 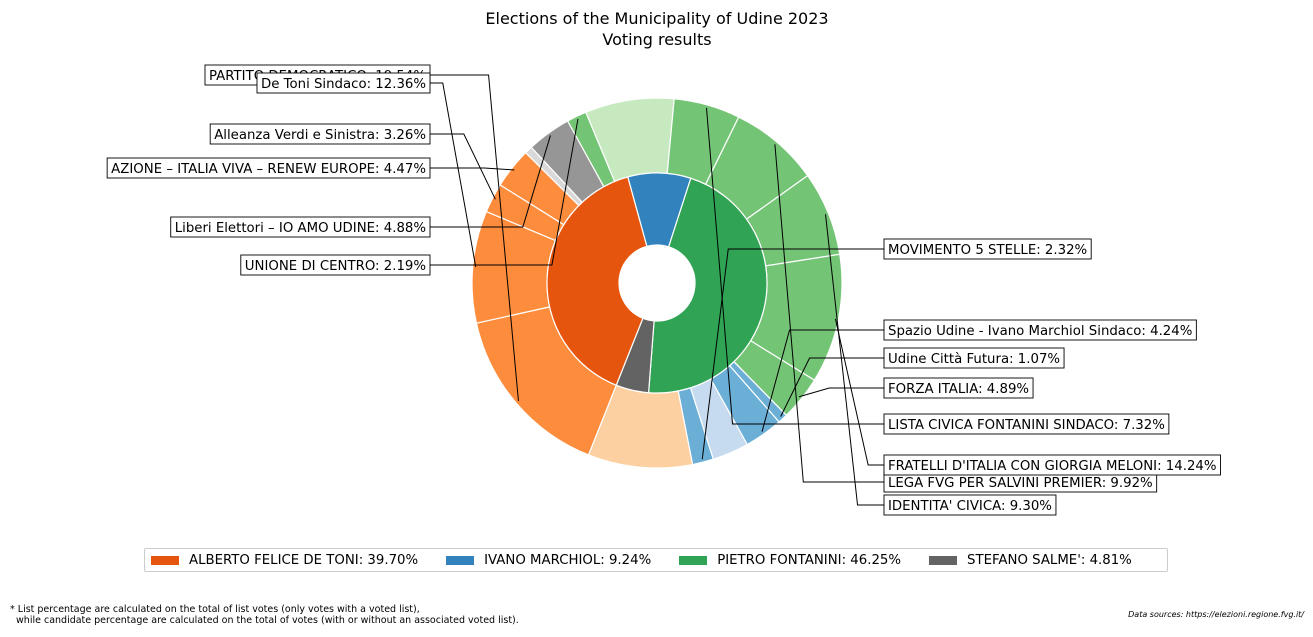 I want to click on slice-annotation: De Toni Sindaco: 12.36%, so click(x=343, y=83).